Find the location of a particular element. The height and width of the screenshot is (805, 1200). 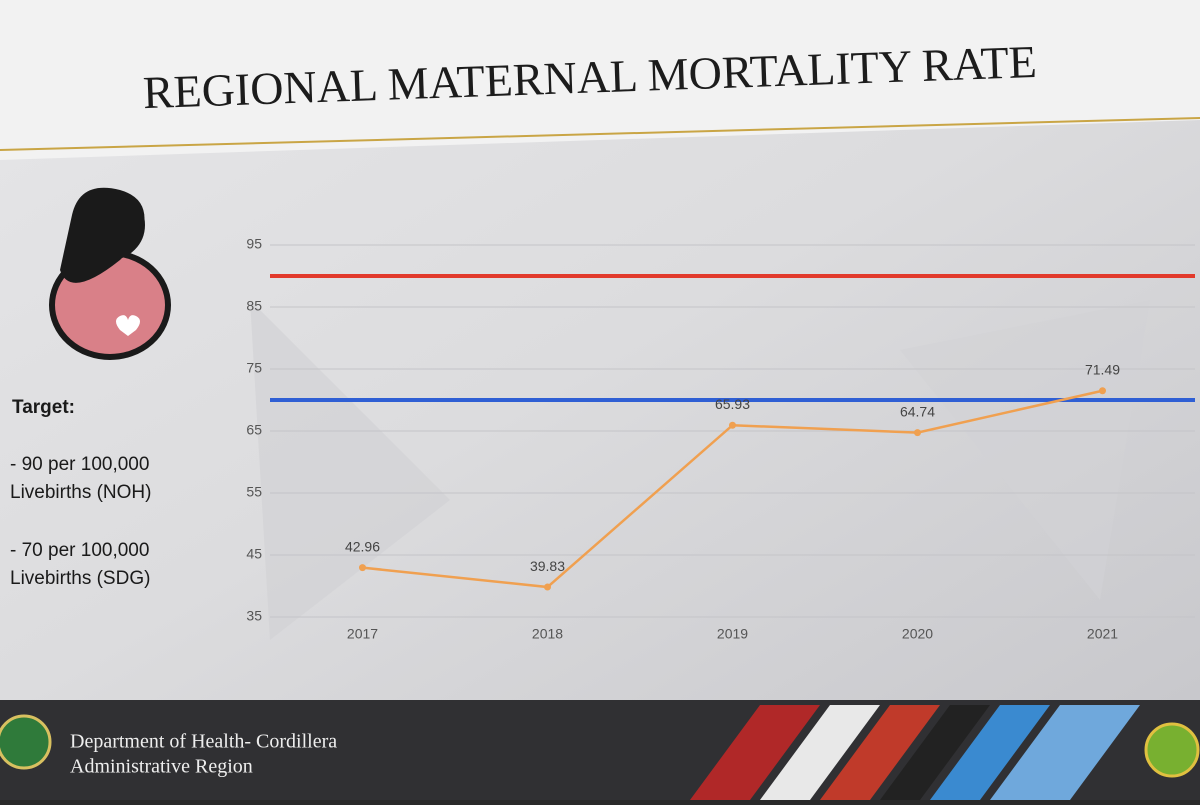

y-tick-label: 35 is located at coordinates (254, 616).